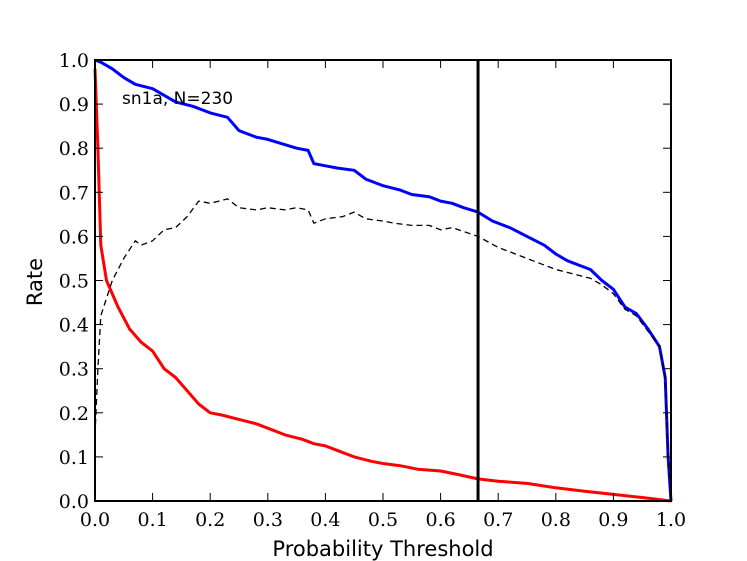 The height and width of the screenshot is (561, 747). Describe the element at coordinates (177, 99) in the screenshot. I see `annotation-label: sn1a, N=230` at that location.